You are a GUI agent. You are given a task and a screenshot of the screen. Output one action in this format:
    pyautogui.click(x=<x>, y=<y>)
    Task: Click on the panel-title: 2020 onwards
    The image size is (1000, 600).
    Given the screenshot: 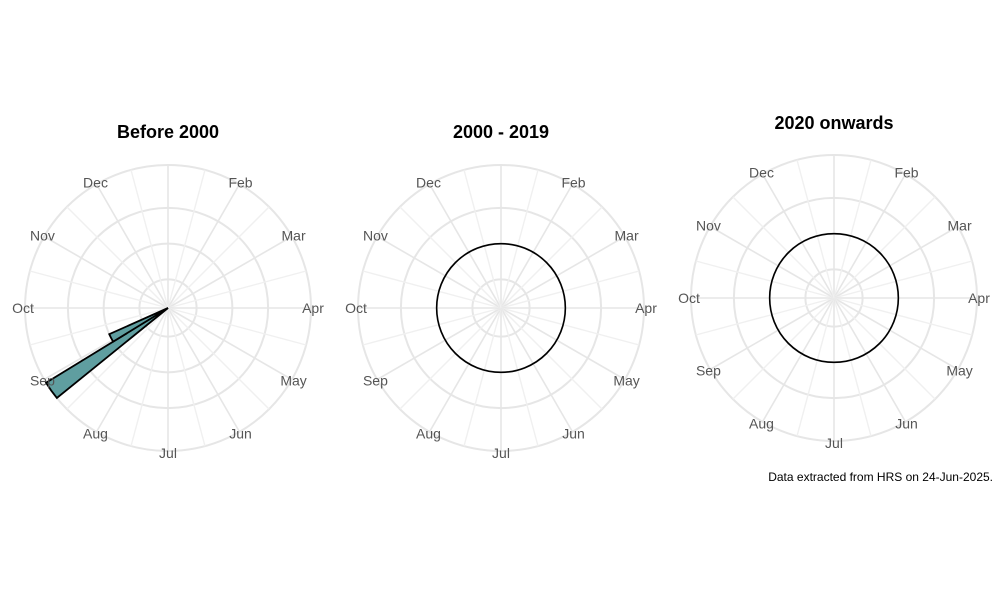 What is the action you would take?
    pyautogui.click(x=833, y=123)
    